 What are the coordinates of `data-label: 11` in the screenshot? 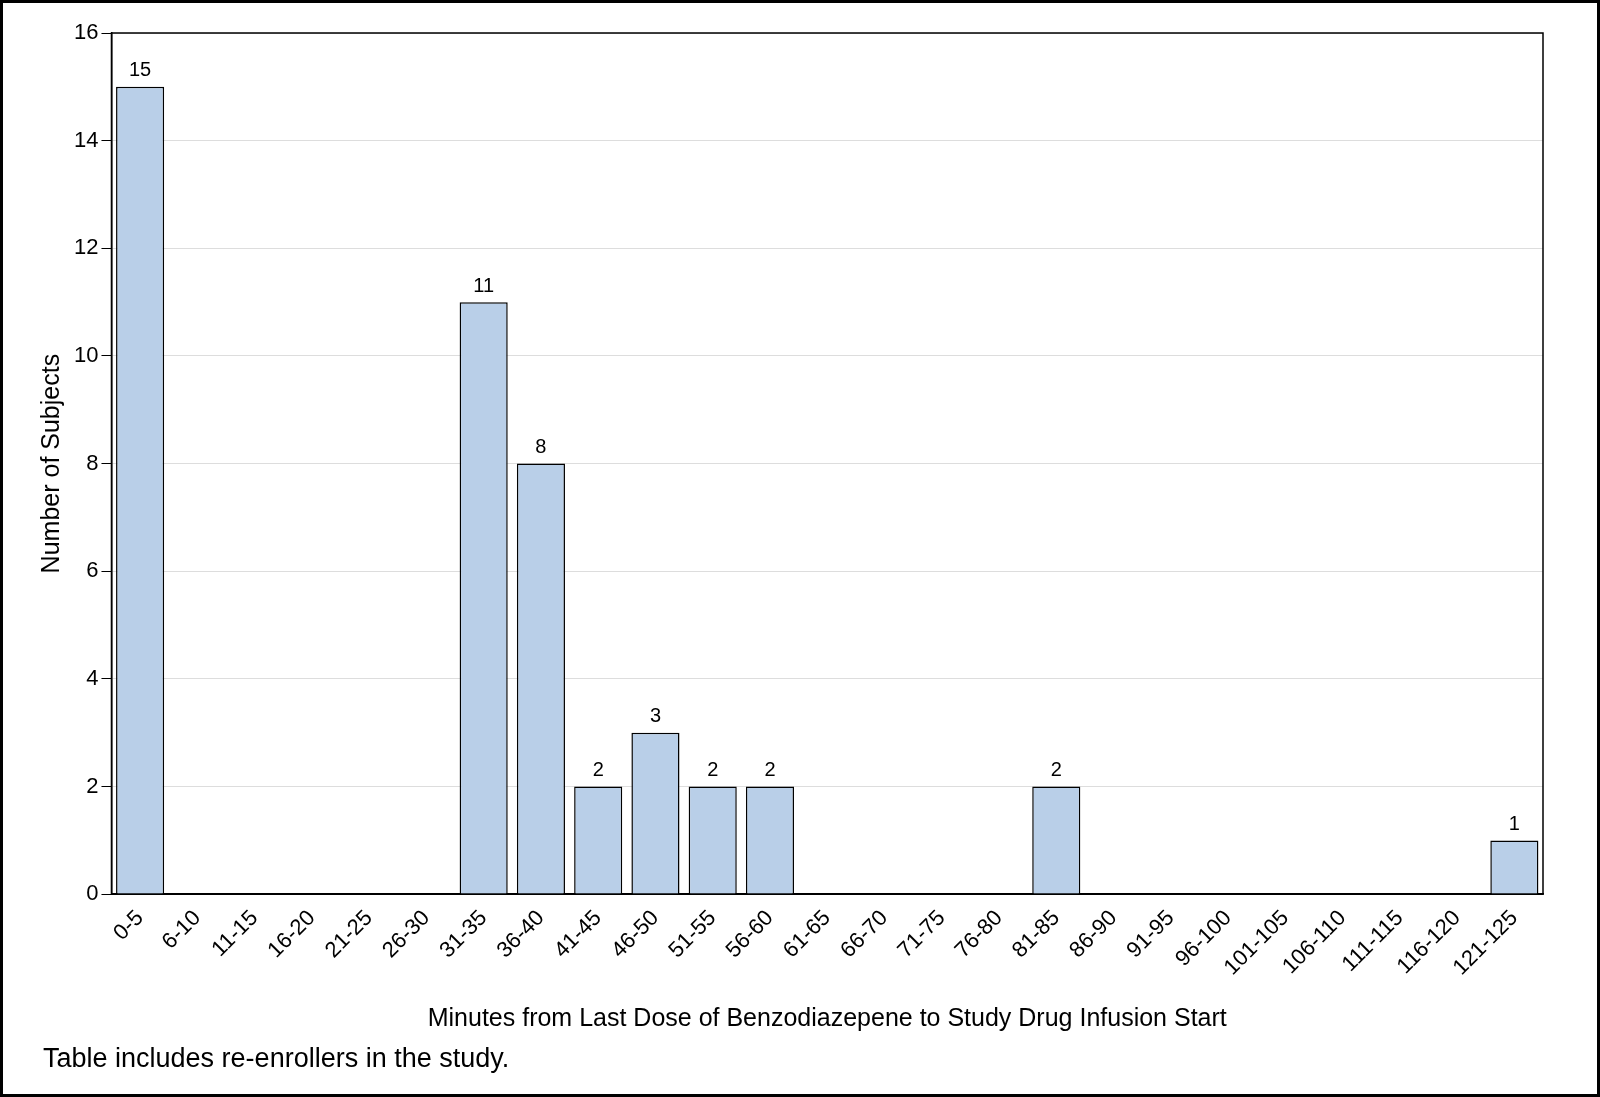 It's located at (484, 284).